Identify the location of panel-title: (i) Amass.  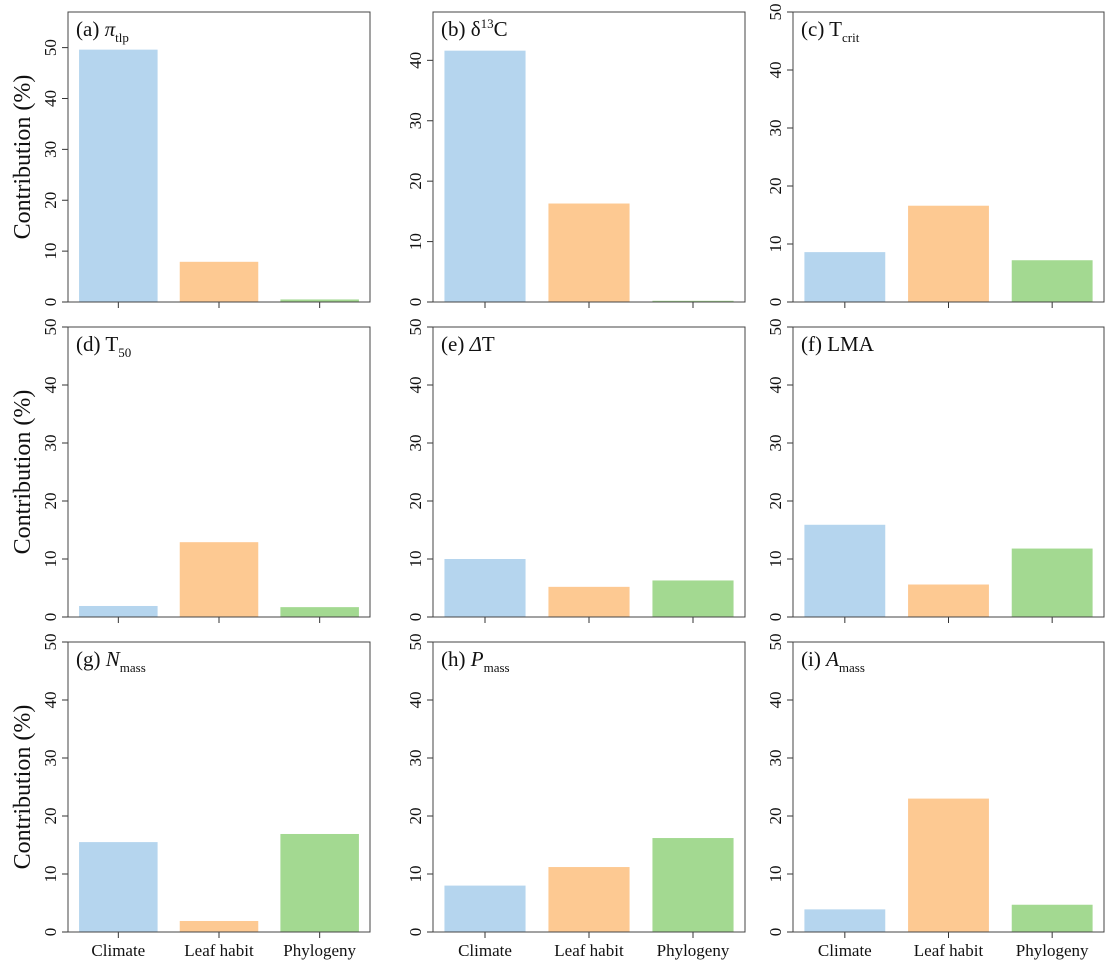
(833, 661).